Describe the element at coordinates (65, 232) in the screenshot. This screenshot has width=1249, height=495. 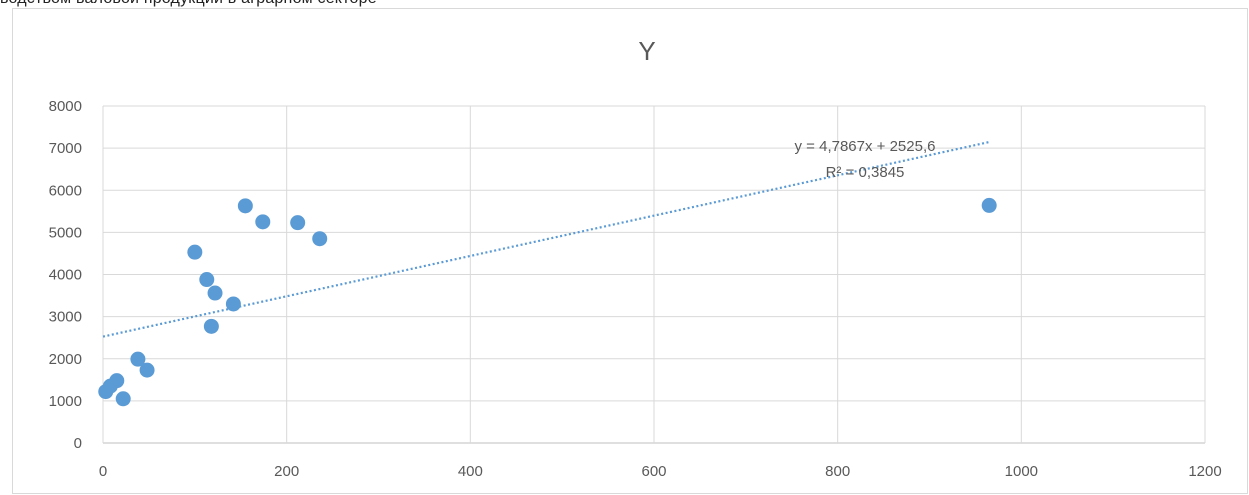
I see `y-tick-label: 5000` at that location.